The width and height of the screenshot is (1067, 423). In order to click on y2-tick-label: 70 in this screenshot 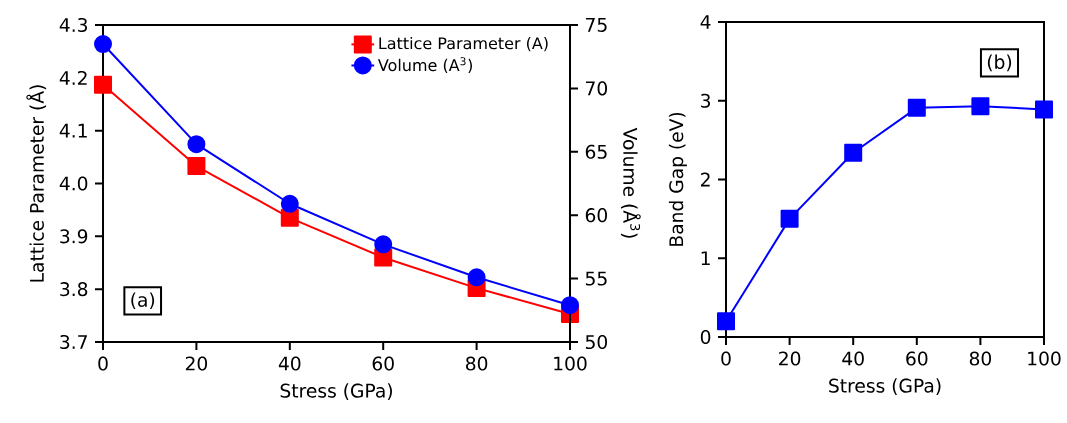, I will do `click(597, 88)`.